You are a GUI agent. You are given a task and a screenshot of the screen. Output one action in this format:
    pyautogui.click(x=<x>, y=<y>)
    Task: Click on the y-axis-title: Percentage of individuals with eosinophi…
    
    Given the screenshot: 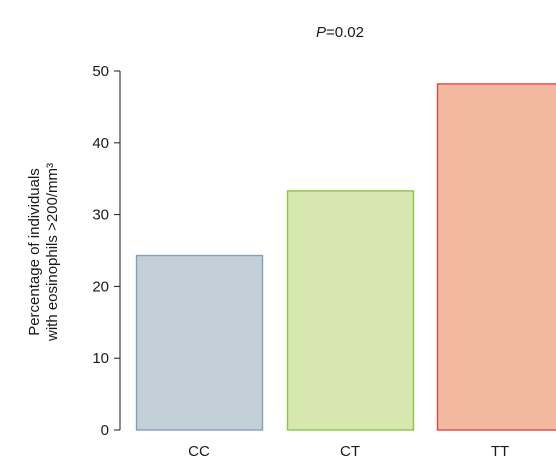 What is the action you would take?
    pyautogui.click(x=43, y=252)
    